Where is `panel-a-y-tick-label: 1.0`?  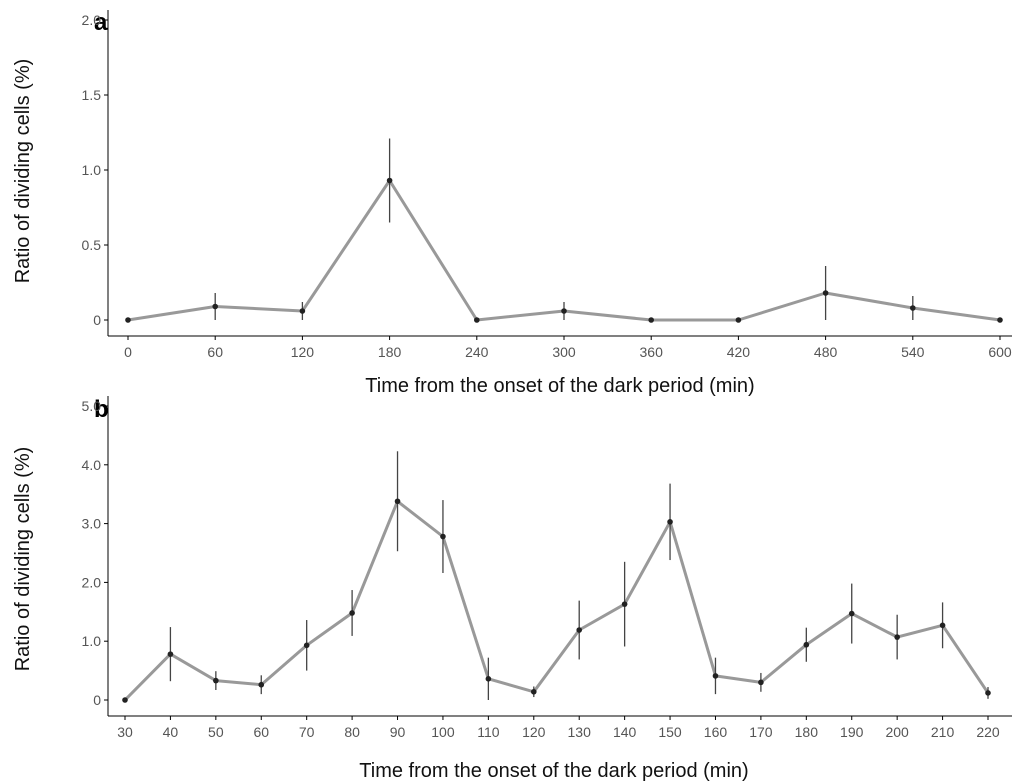
panel-a-y-tick-label: 1.0 is located at coordinates (92, 170).